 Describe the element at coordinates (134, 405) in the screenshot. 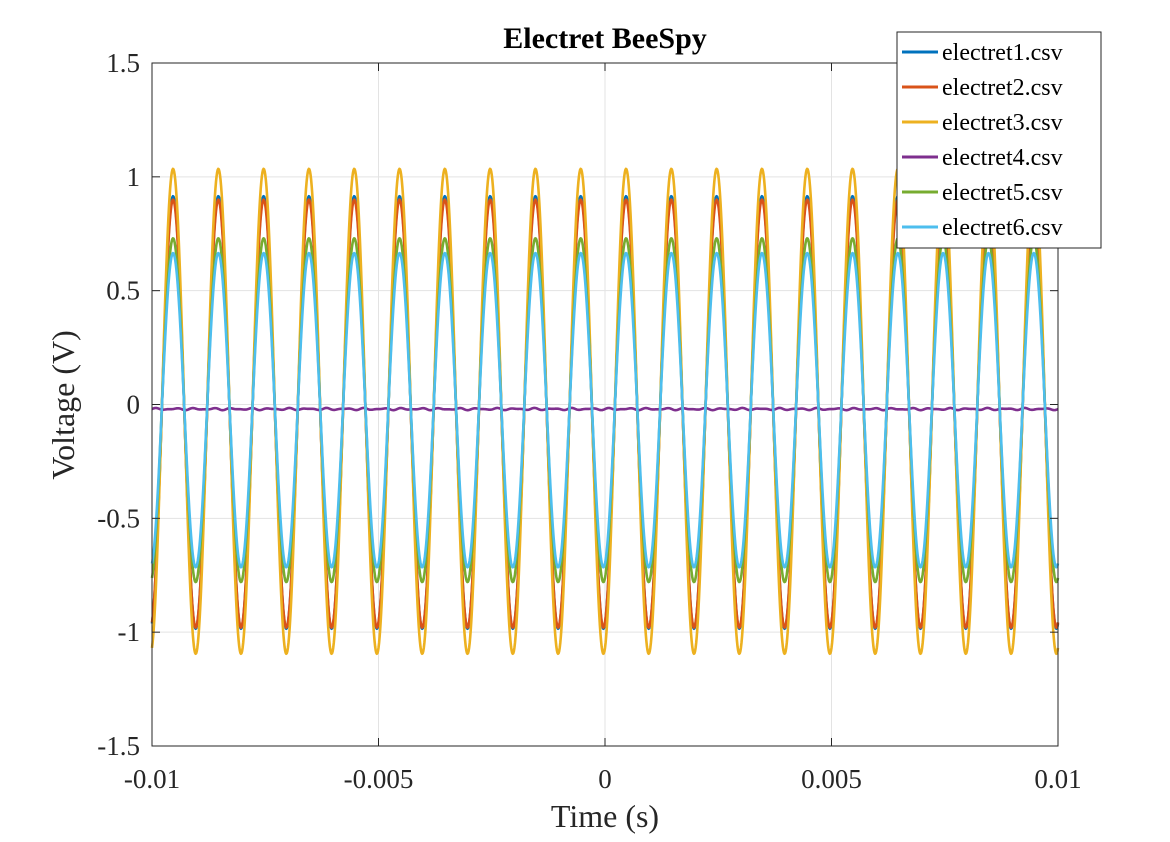

I see `y-tick-label: 0` at that location.